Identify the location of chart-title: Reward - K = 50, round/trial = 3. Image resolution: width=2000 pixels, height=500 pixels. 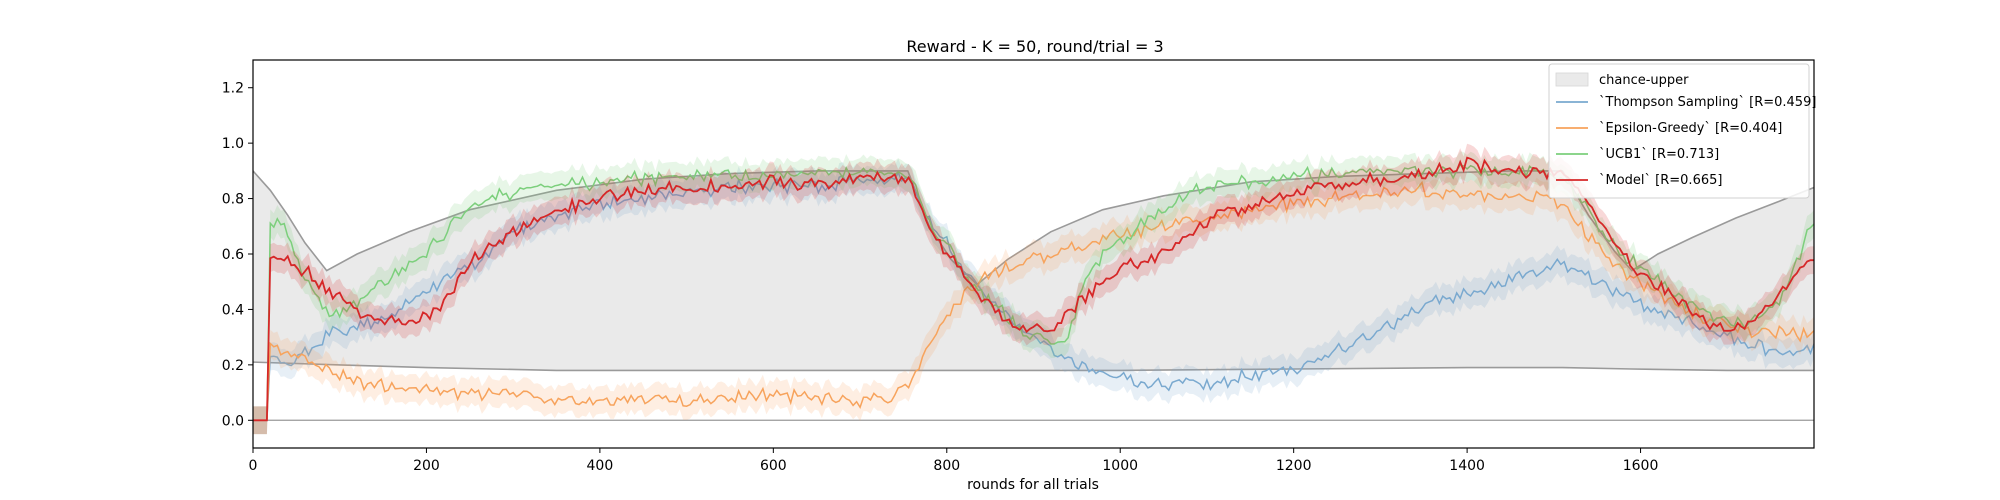
(1034, 46).